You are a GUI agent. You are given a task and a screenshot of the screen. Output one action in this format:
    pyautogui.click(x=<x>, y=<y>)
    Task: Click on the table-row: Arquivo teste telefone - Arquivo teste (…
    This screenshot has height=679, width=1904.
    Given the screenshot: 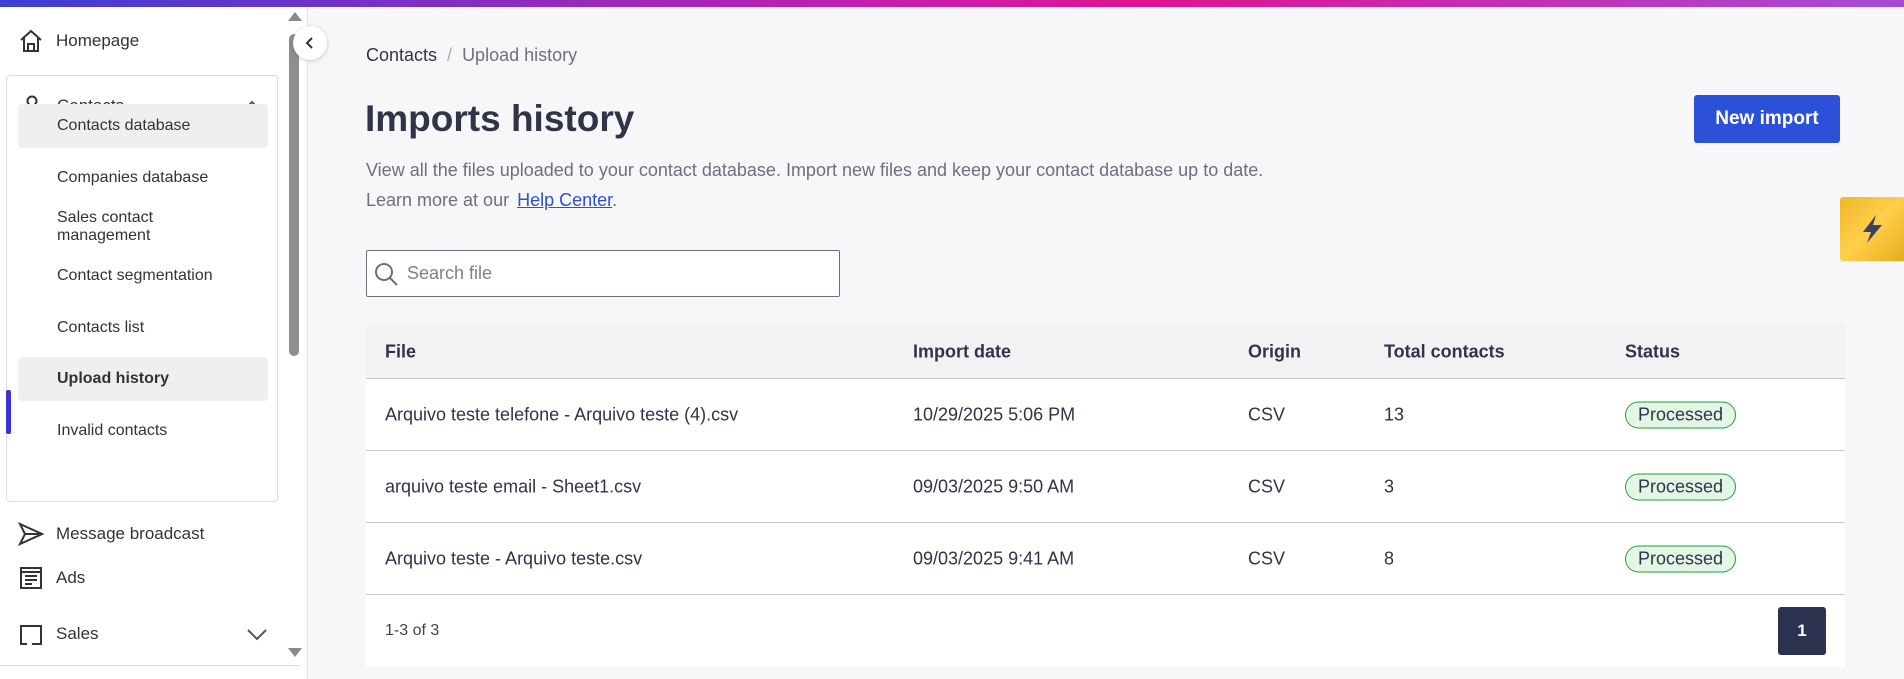 What is the action you would take?
    pyautogui.click(x=1105, y=415)
    